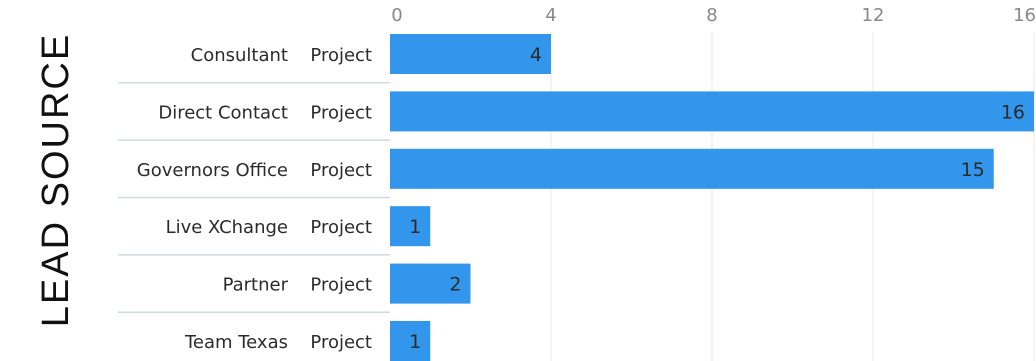 This screenshot has width=1036, height=361. I want to click on category-label: Partner, so click(256, 285).